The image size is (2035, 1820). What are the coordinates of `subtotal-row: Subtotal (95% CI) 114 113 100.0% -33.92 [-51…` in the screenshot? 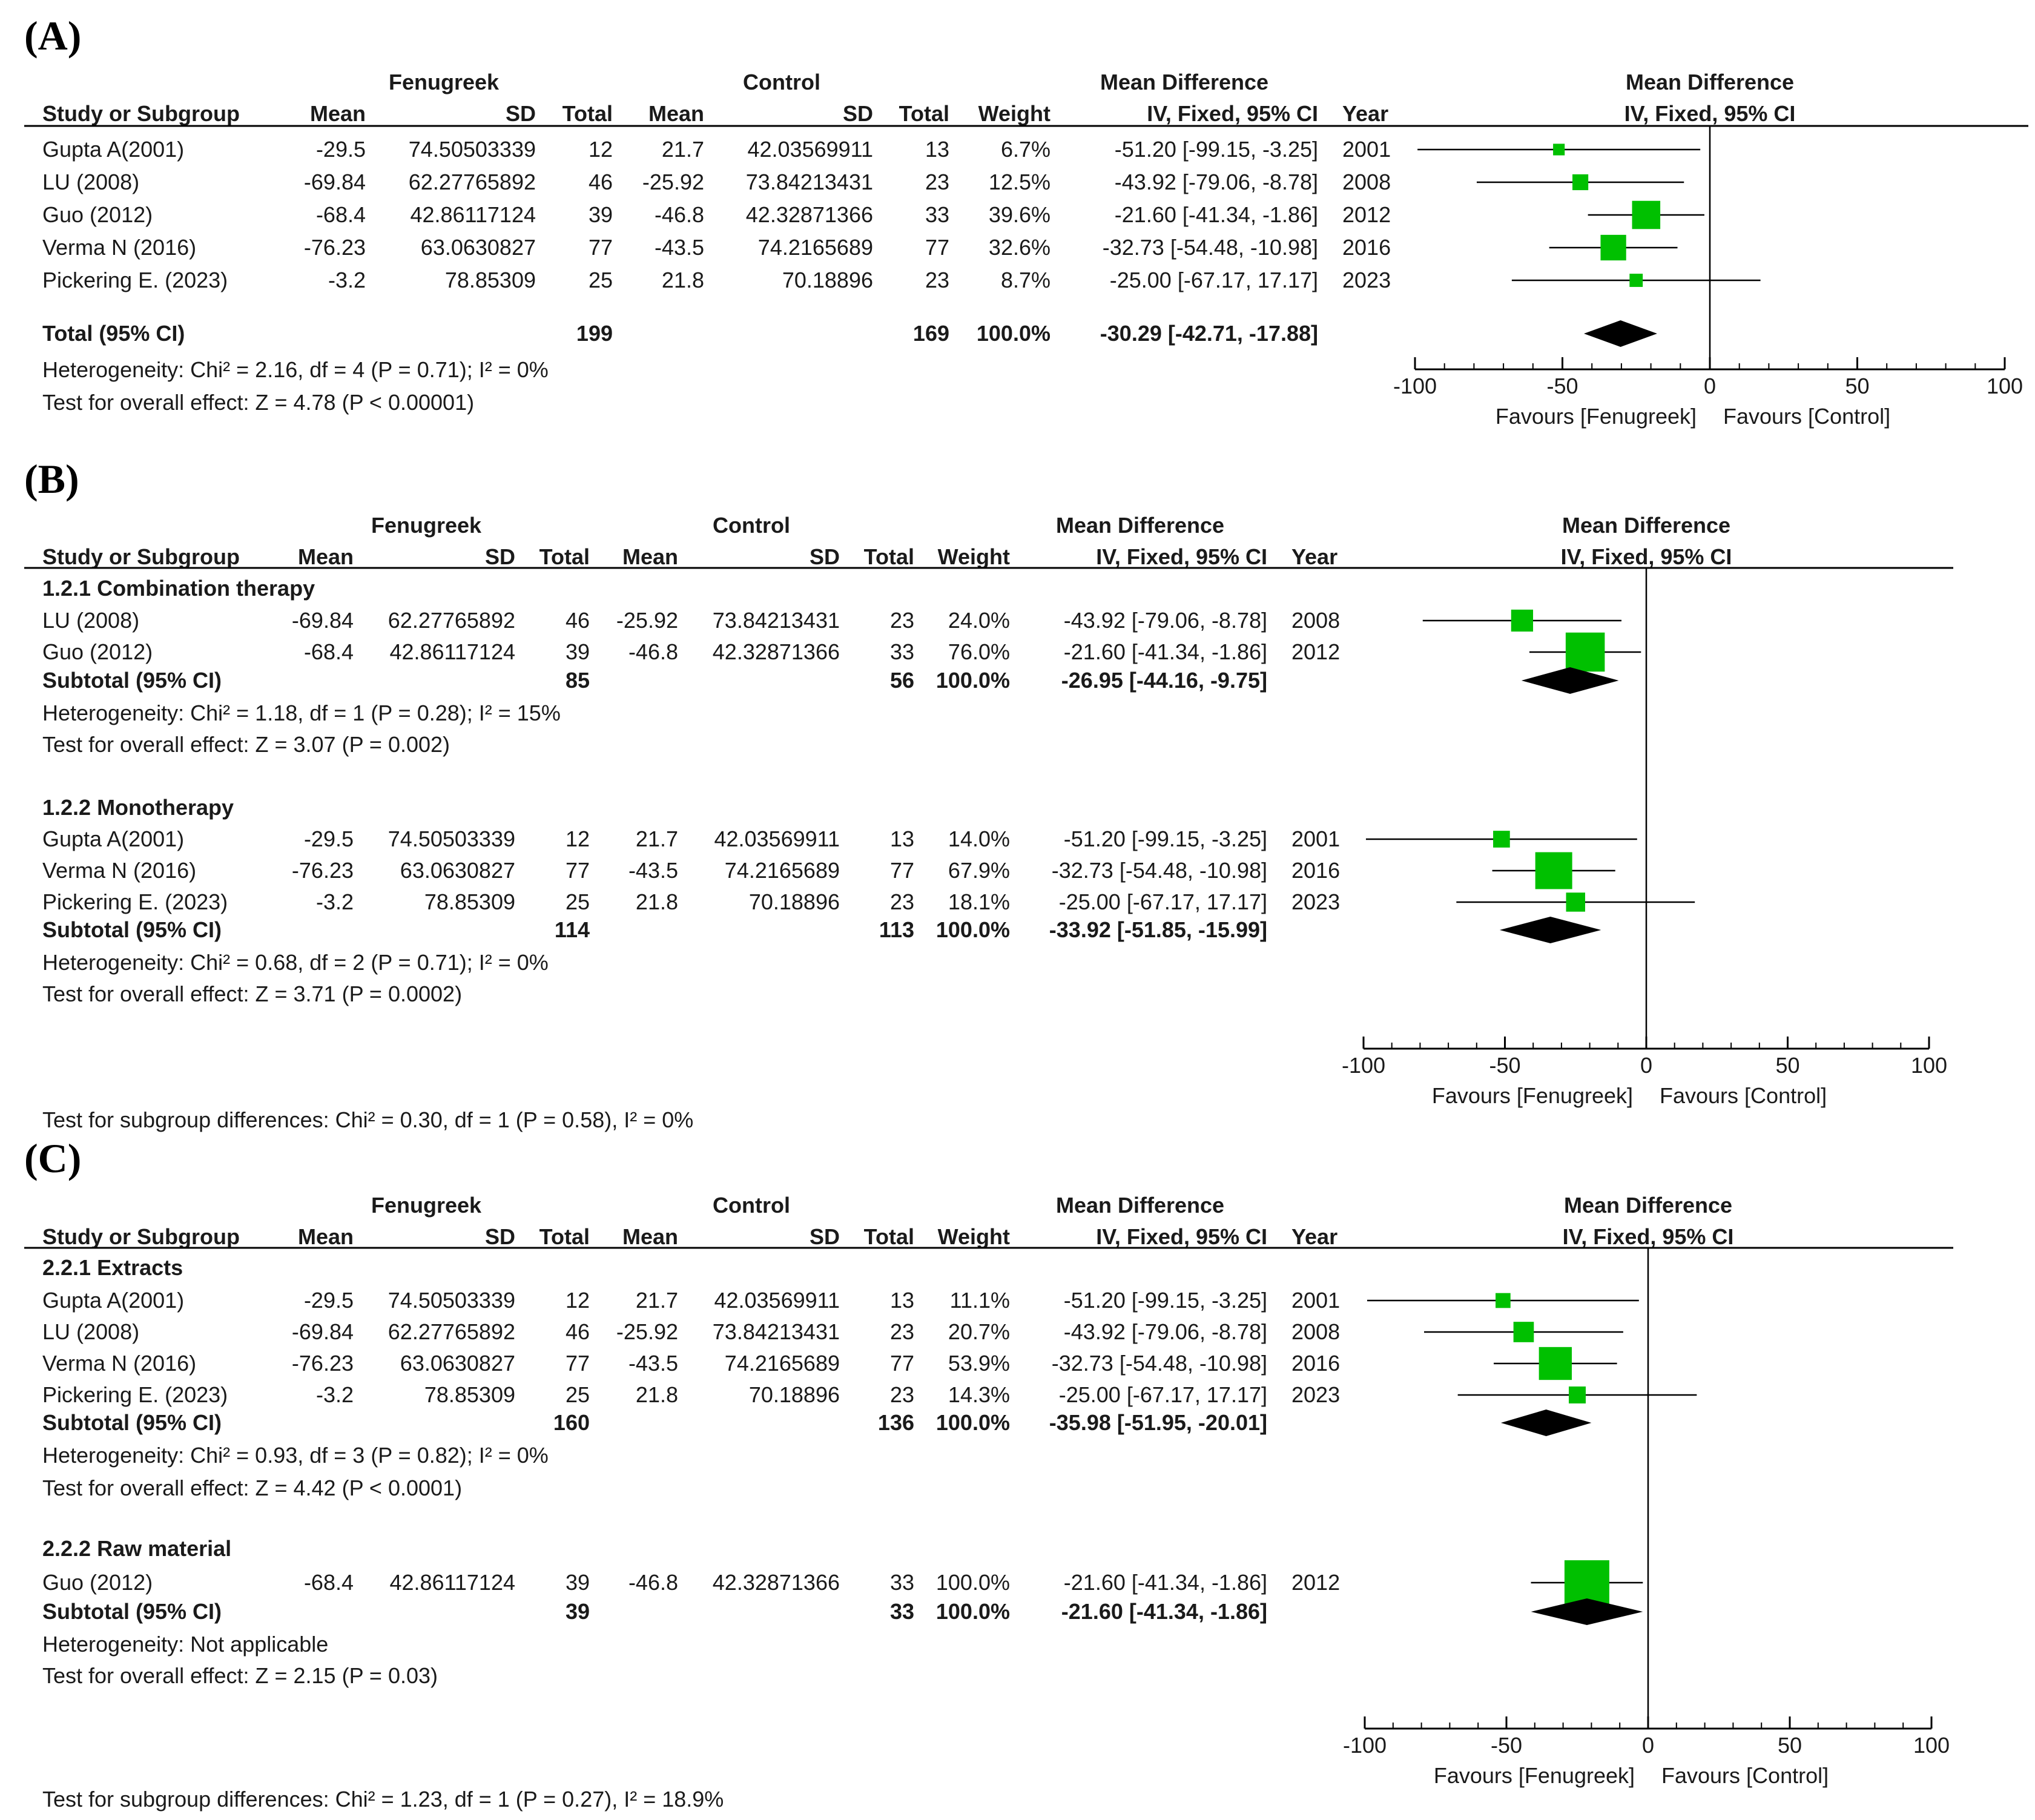 It's located at (821, 930).